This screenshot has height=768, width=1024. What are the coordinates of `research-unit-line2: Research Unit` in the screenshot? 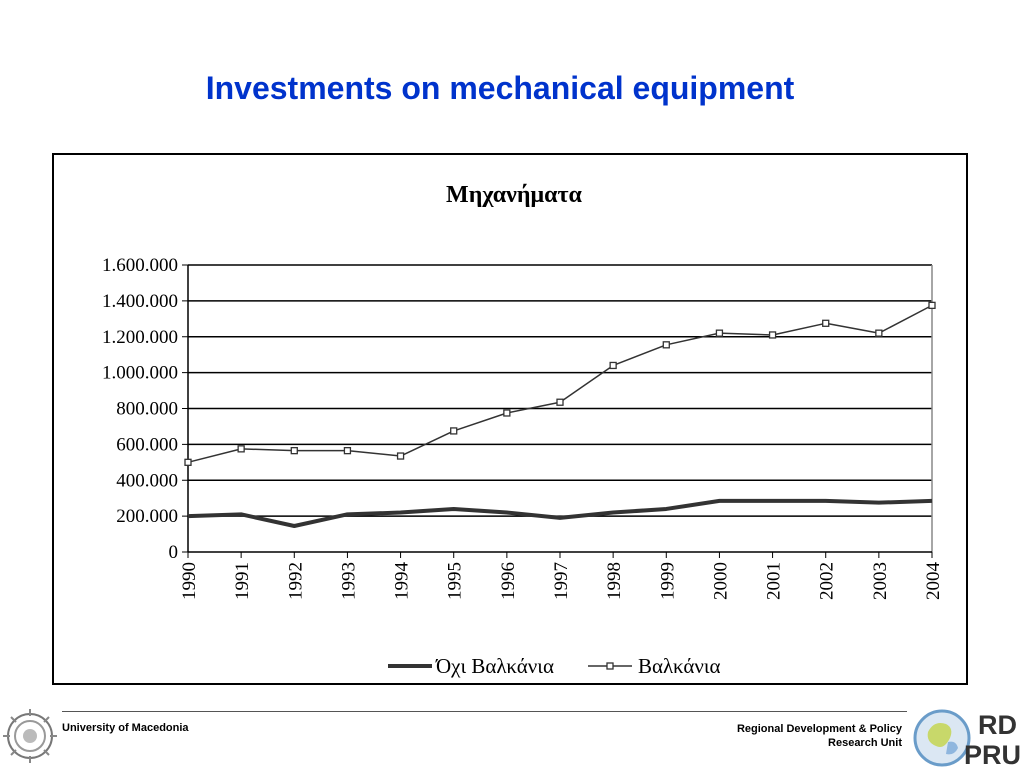 It's located at (865, 743).